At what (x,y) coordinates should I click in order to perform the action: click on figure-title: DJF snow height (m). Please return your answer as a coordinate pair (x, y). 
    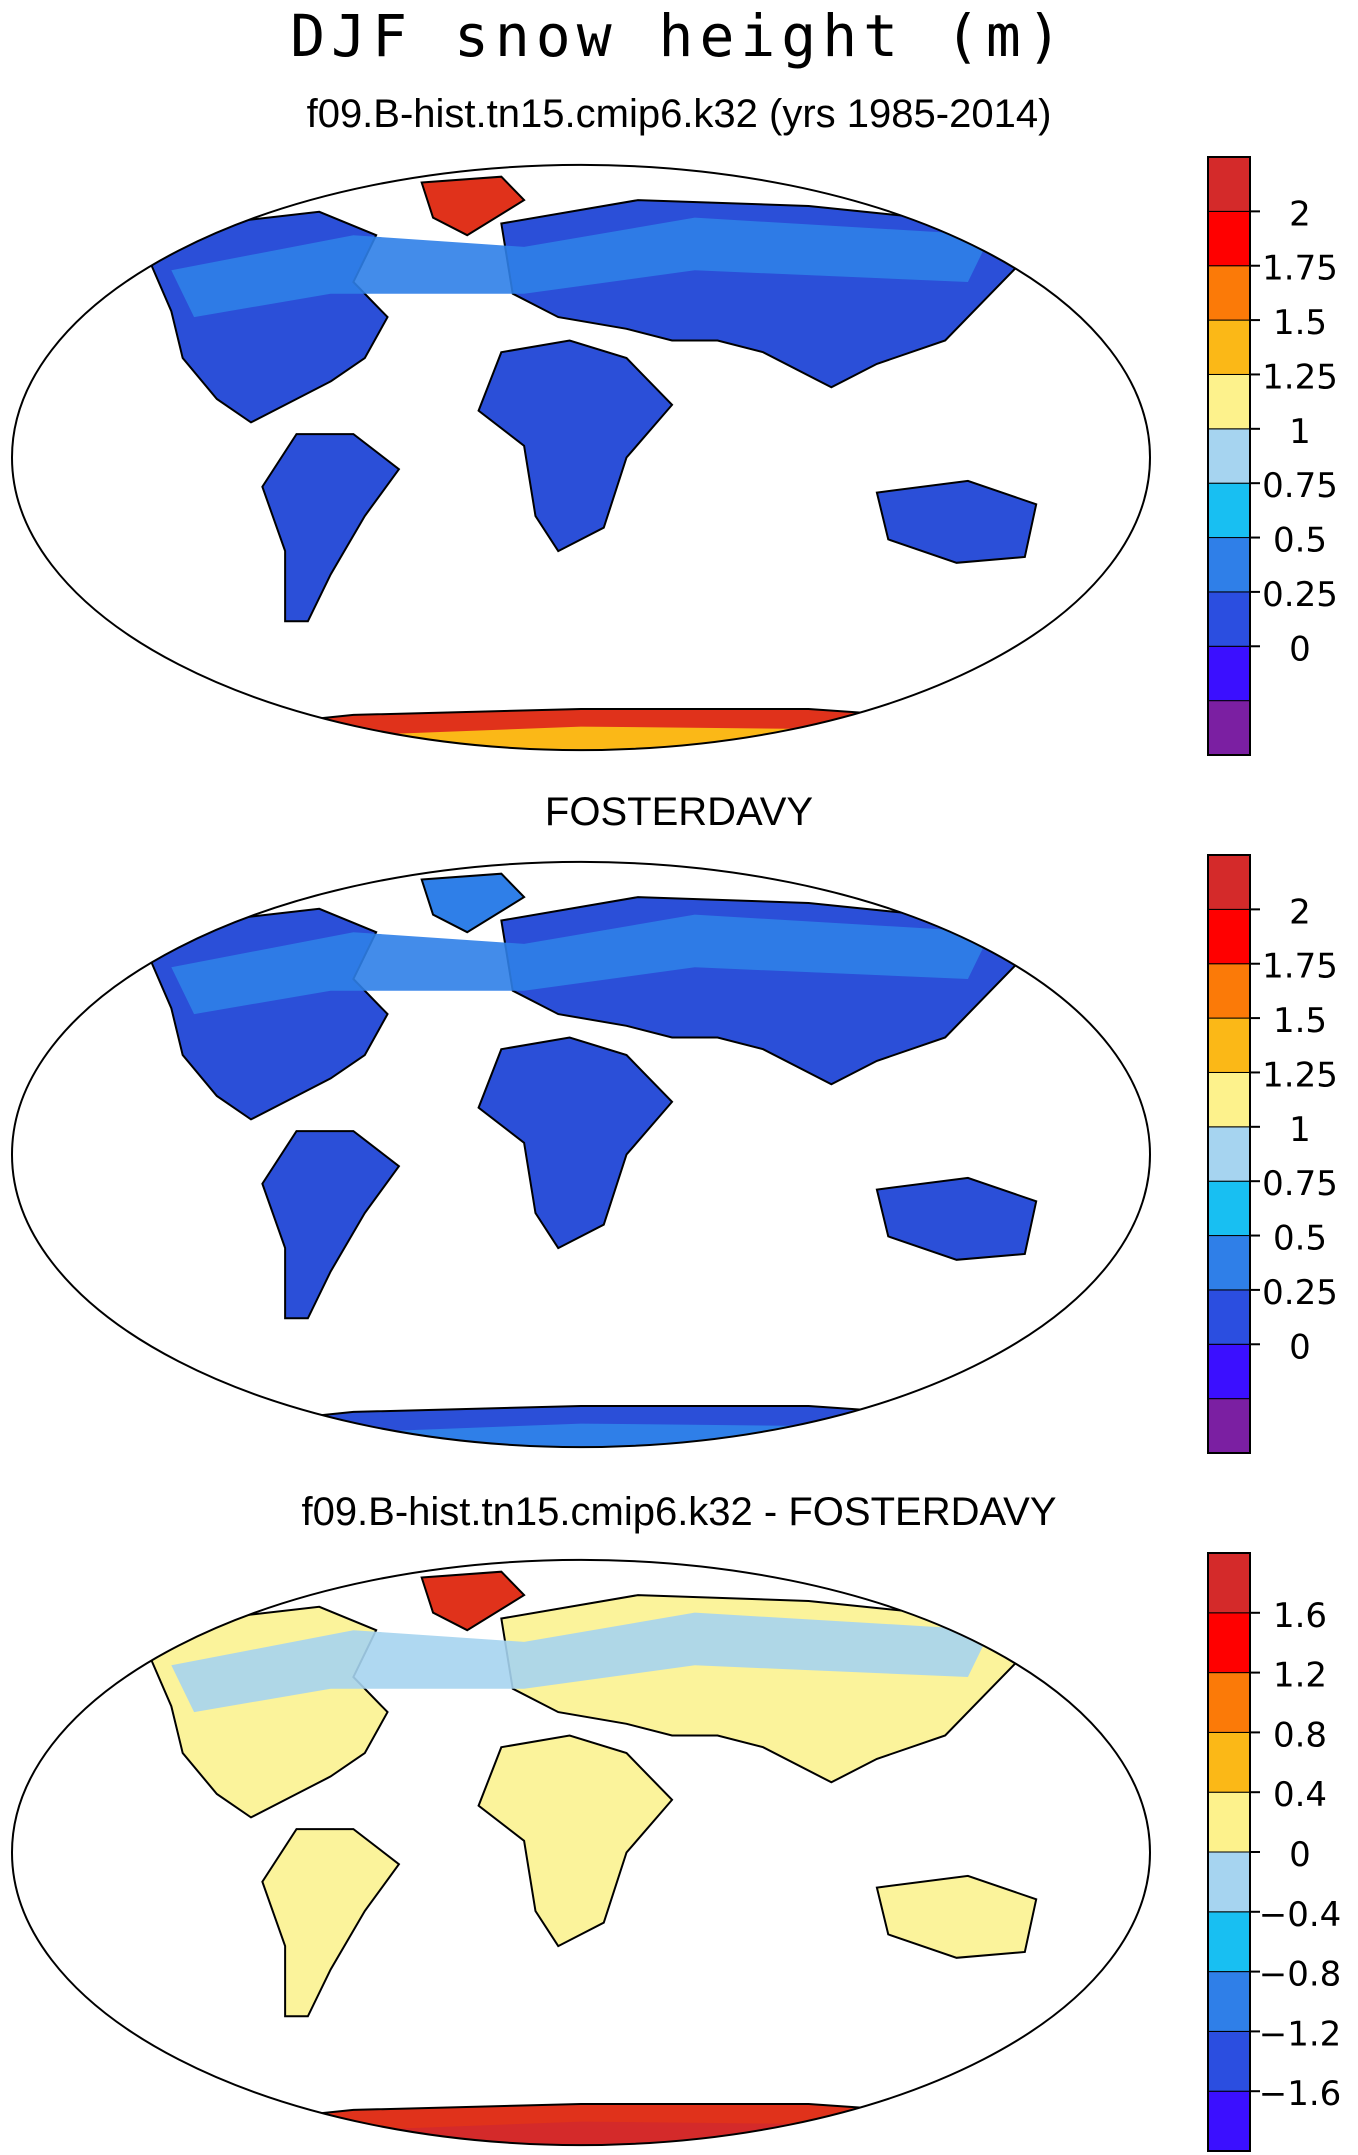
    Looking at the image, I should click on (679, 36).